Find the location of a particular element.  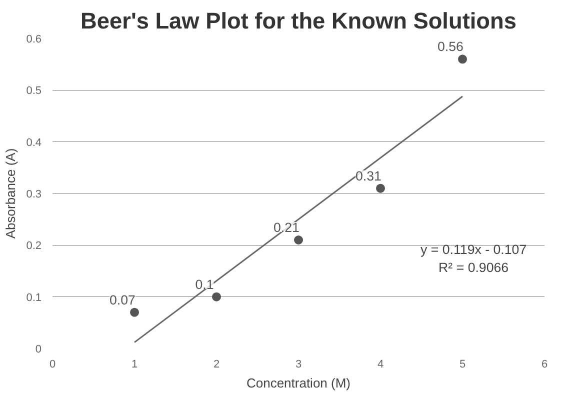

x-tick-label: 0 is located at coordinates (52, 364).